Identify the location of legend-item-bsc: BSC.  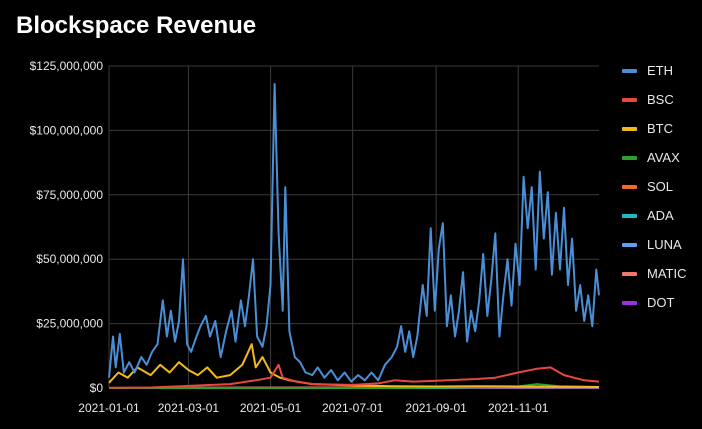
(654, 99).